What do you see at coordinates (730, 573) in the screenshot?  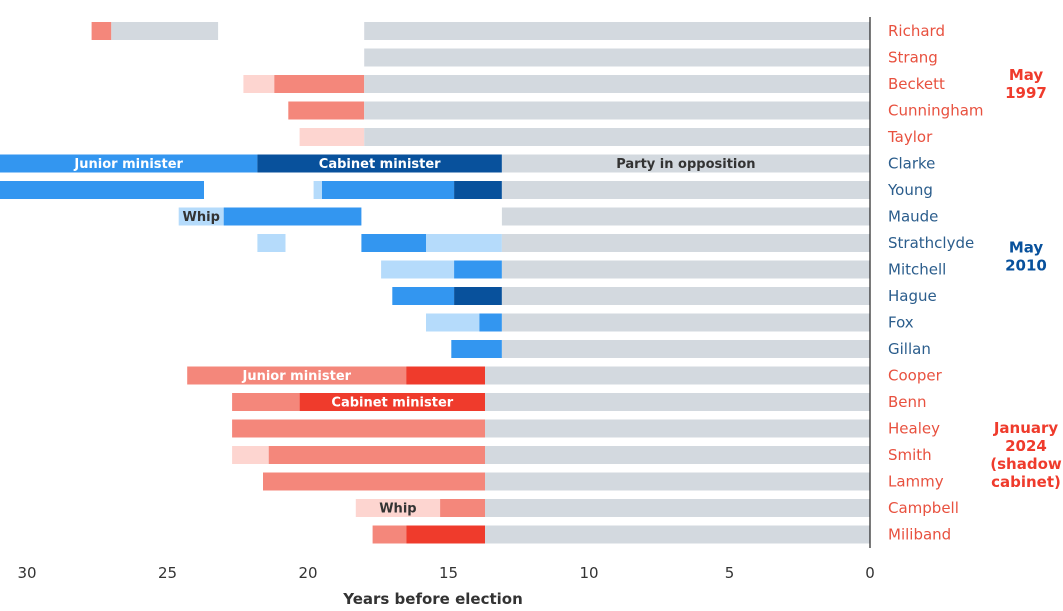 I see `x-tick-5: 5` at bounding box center [730, 573].